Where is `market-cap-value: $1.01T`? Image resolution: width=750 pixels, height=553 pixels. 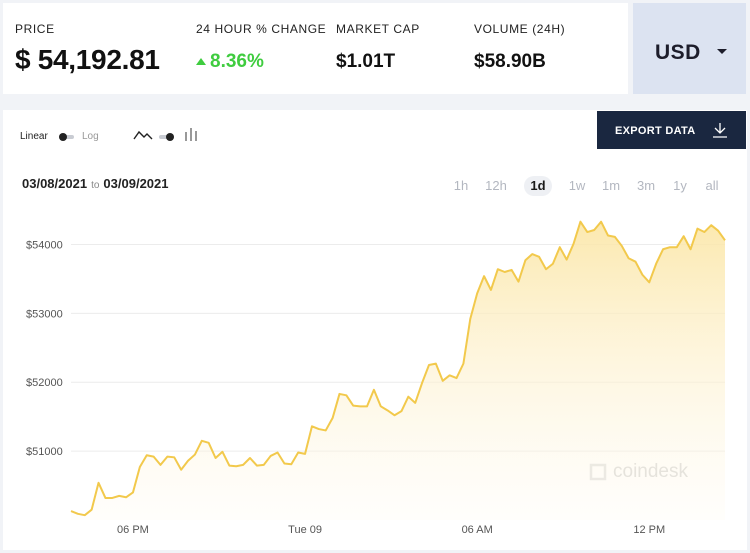 market-cap-value: $1.01T is located at coordinates (366, 61).